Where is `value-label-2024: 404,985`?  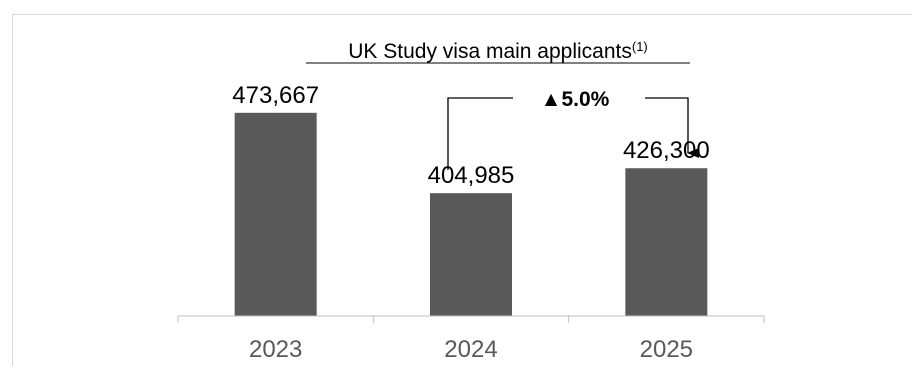 value-label-2024: 404,985 is located at coordinates (471, 175).